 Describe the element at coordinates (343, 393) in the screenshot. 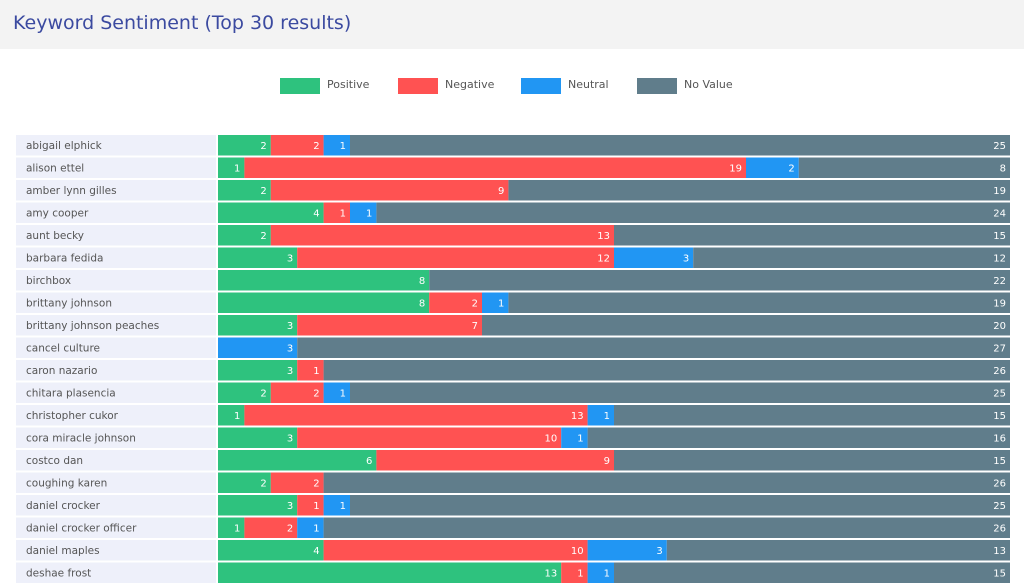

I see `value-label-chitara-plasencia-neutral: 1` at that location.